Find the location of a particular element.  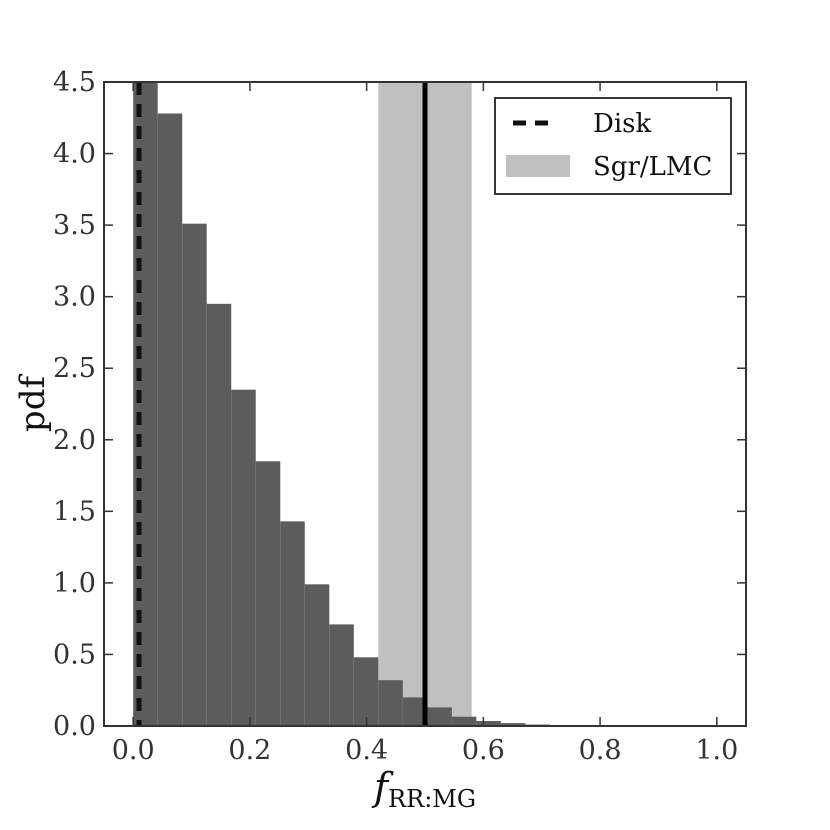

legend-disk-label: Disk is located at coordinates (622, 124).